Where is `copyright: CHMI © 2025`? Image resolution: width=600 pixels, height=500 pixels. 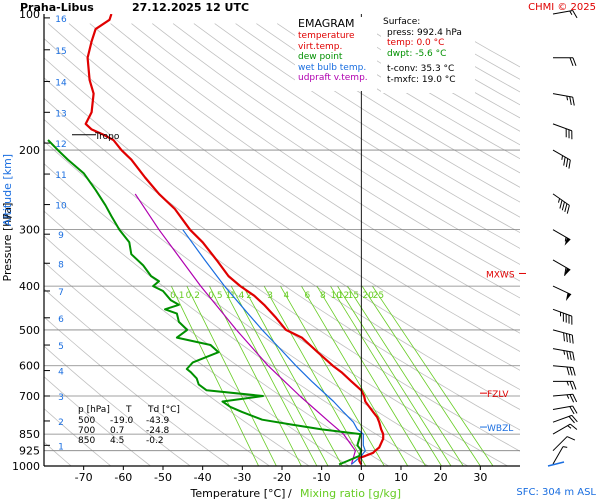 copyright: CHMI © 2025 is located at coordinates (562, 7).